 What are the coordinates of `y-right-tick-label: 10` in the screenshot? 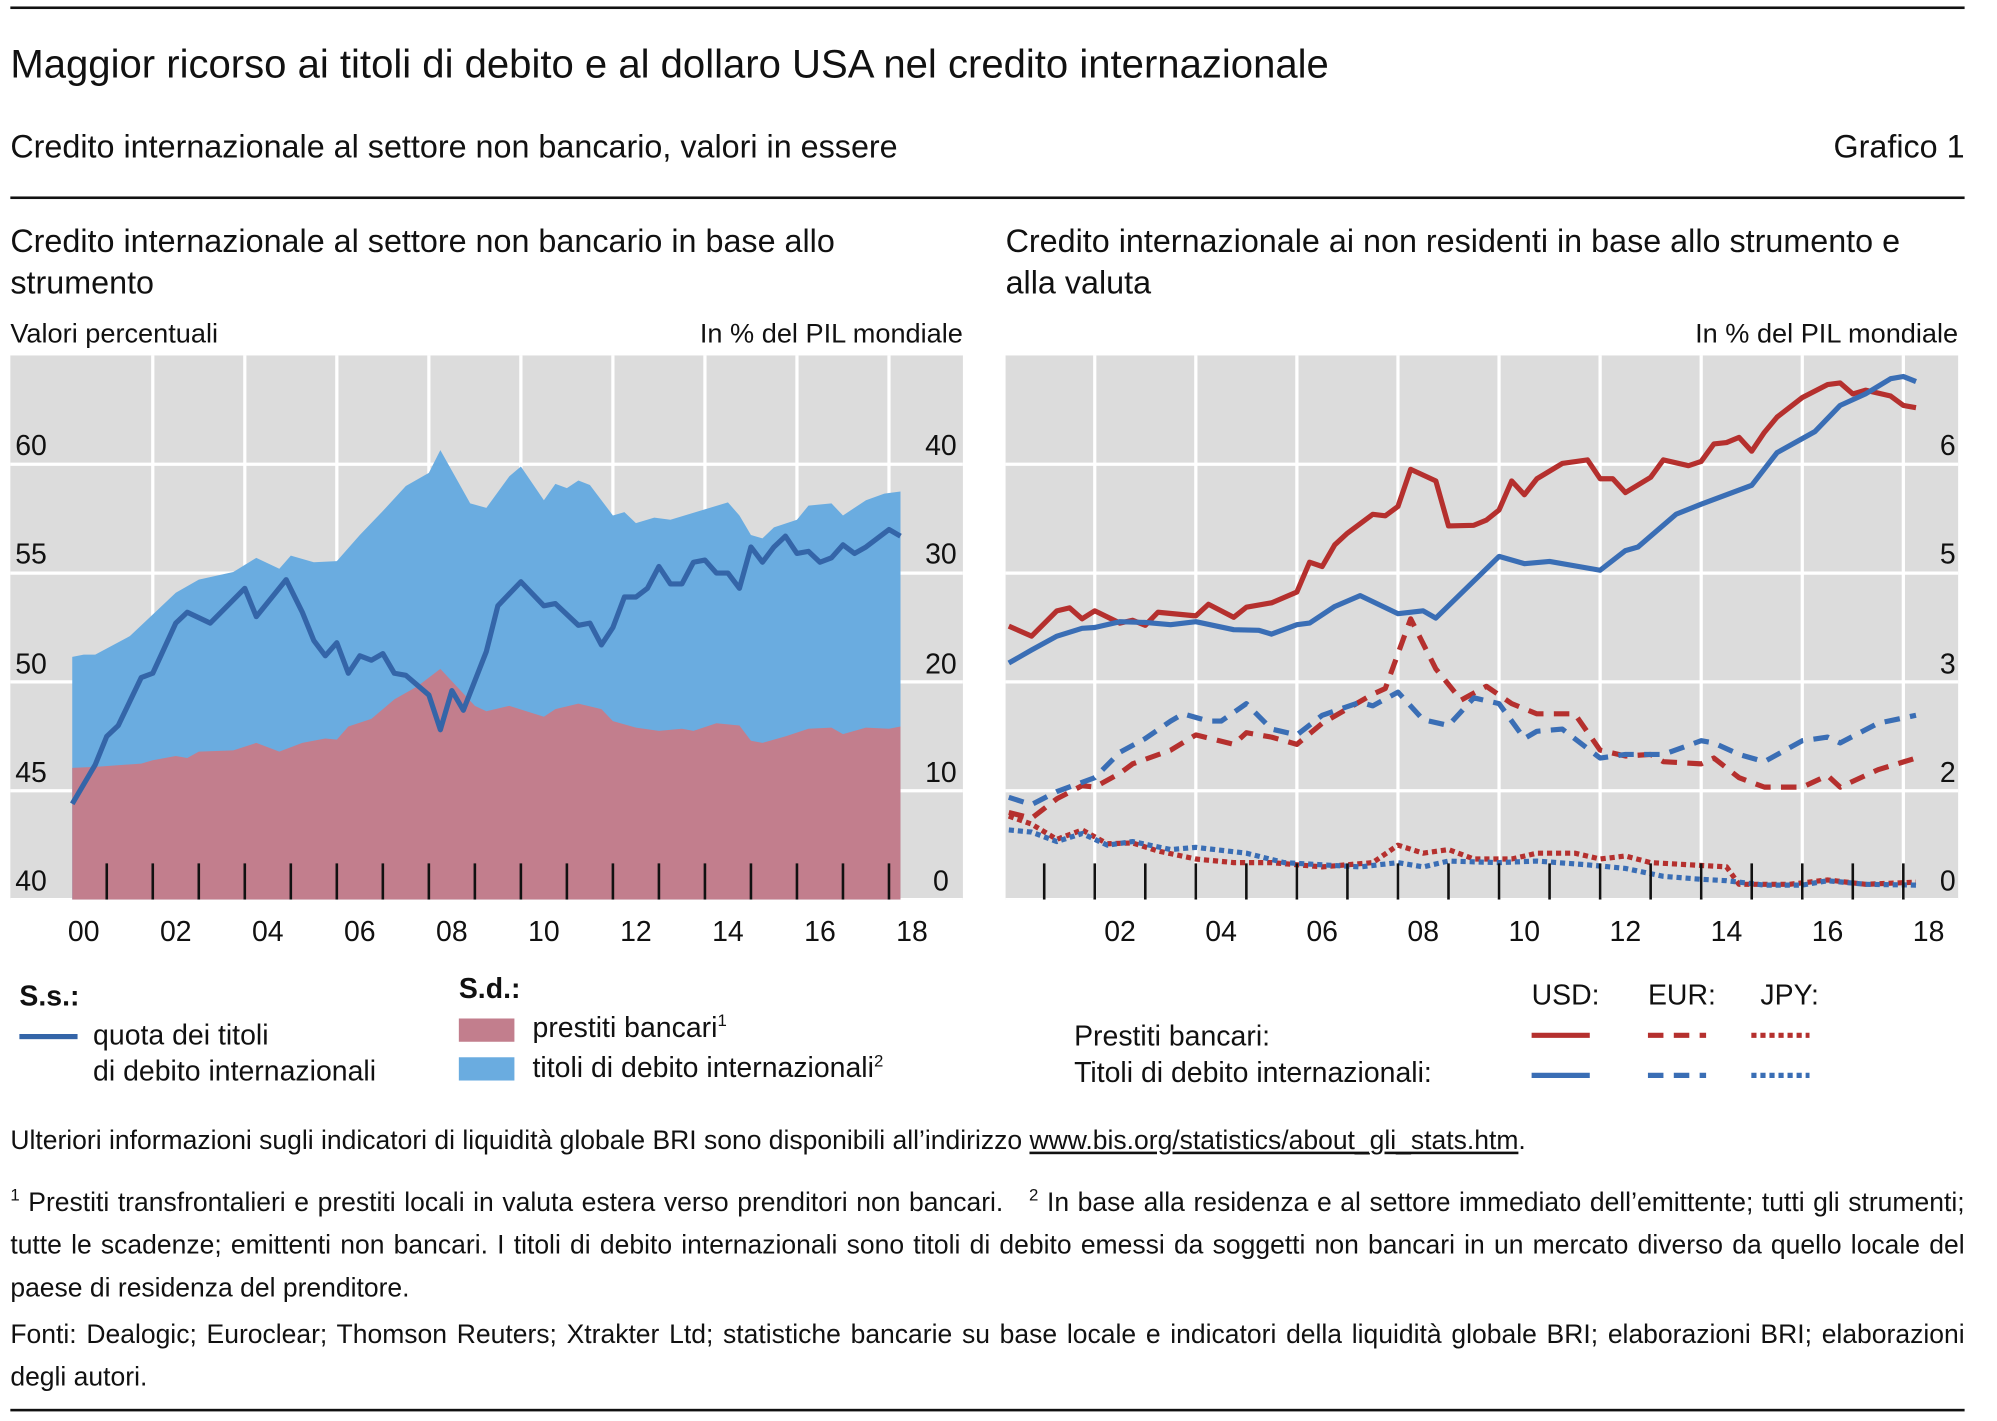 It's located at (941, 772).